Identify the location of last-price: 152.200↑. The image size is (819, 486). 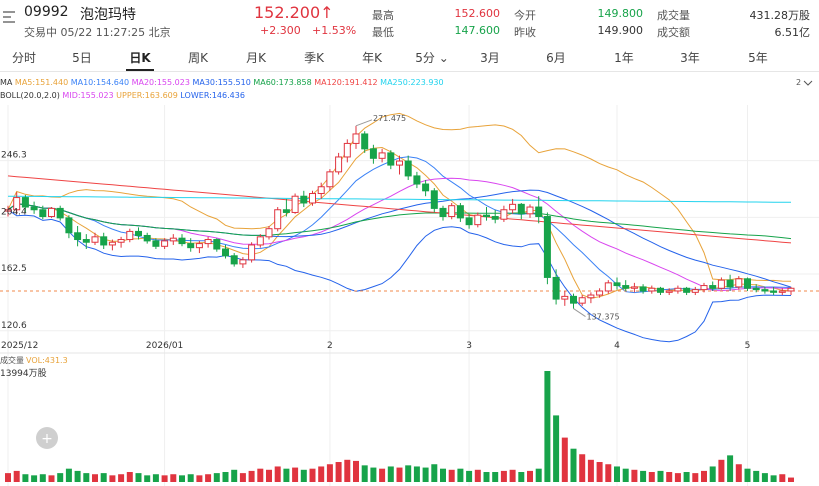
(294, 12).